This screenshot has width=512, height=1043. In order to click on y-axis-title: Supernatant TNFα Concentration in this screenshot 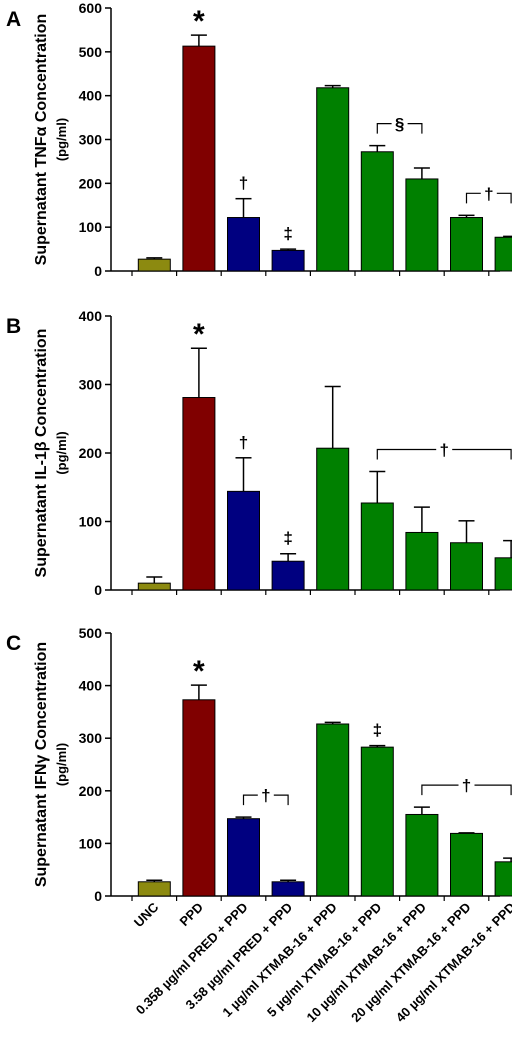, I will do `click(41, 140)`.